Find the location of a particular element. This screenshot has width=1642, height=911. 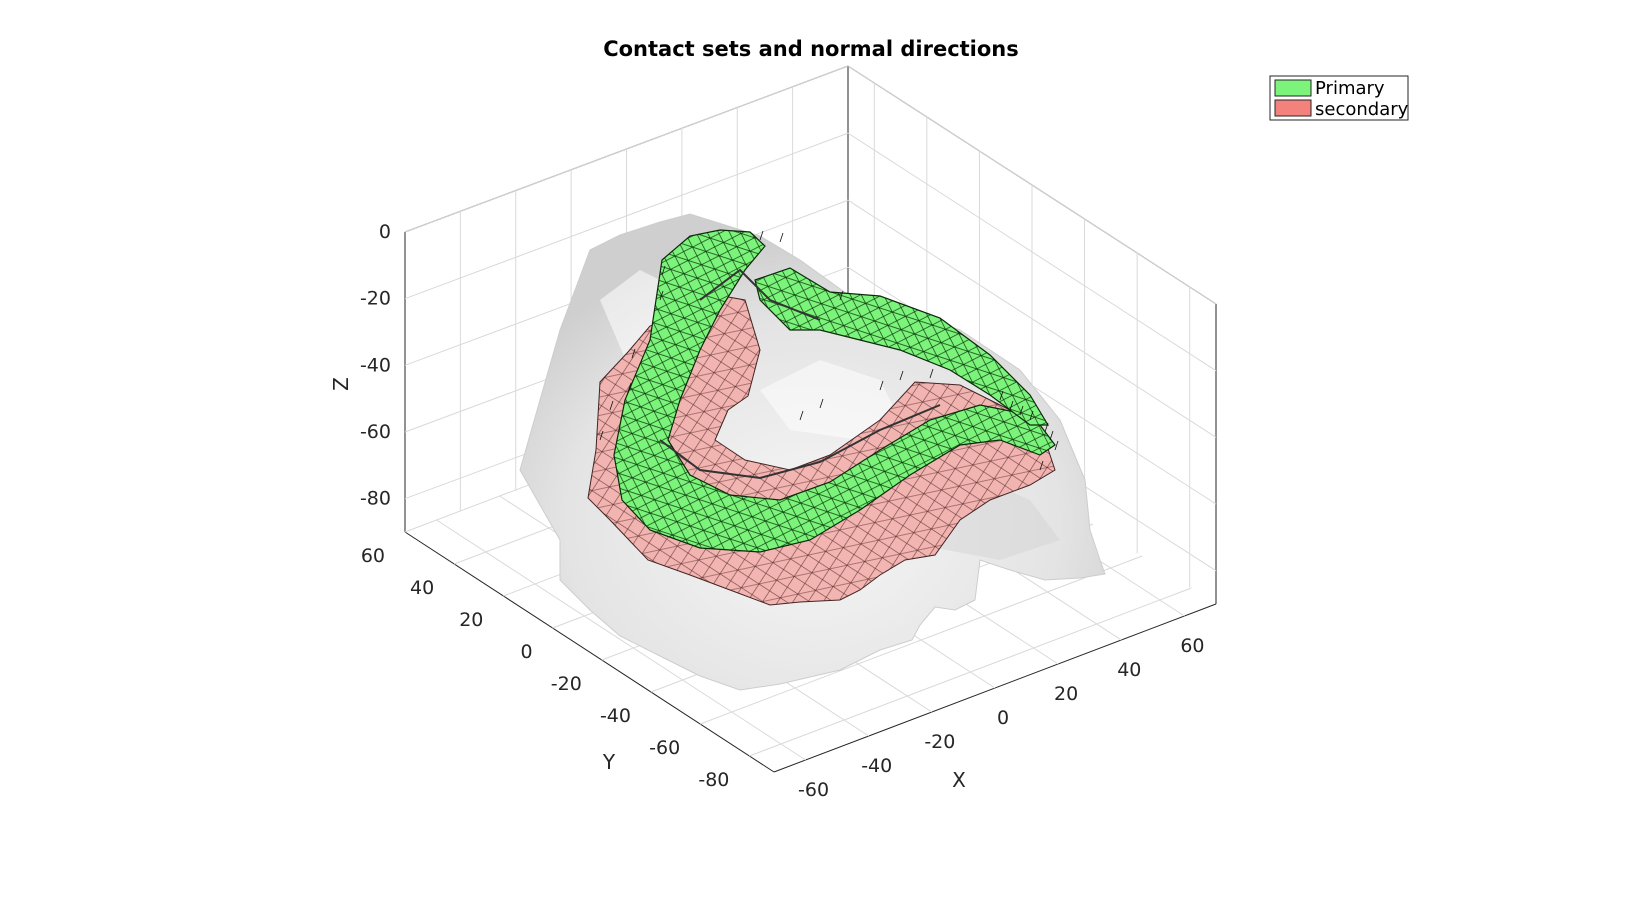

legend-swatch-secondary is located at coordinates (1293, 108).